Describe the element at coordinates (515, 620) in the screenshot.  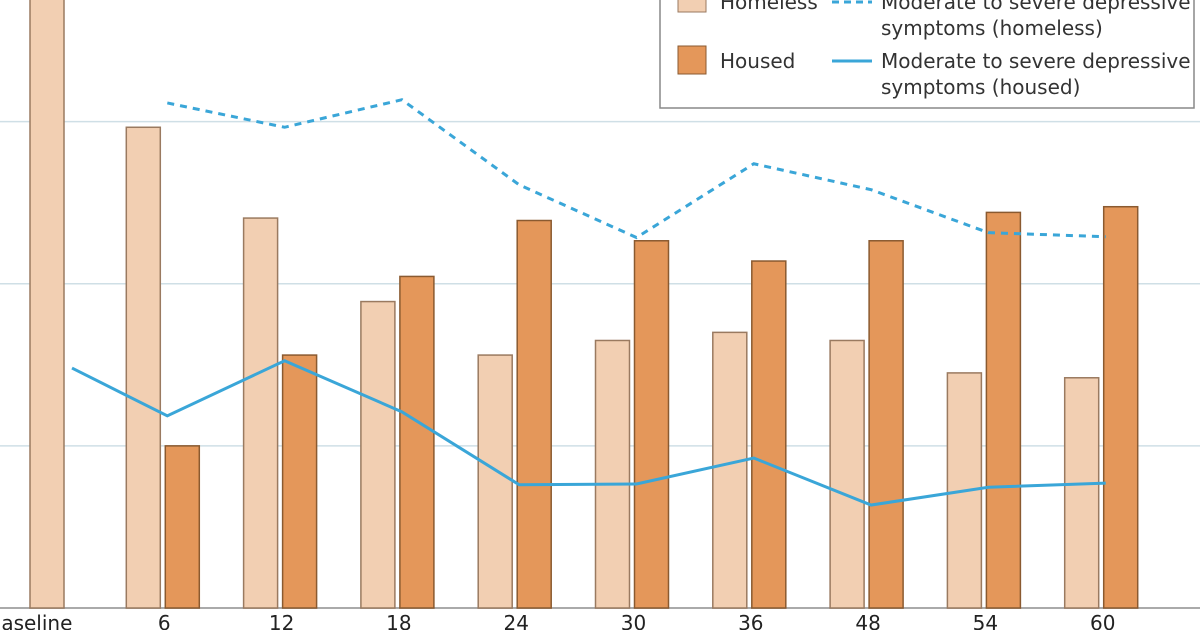
I see `x-tick-label: 24` at that location.